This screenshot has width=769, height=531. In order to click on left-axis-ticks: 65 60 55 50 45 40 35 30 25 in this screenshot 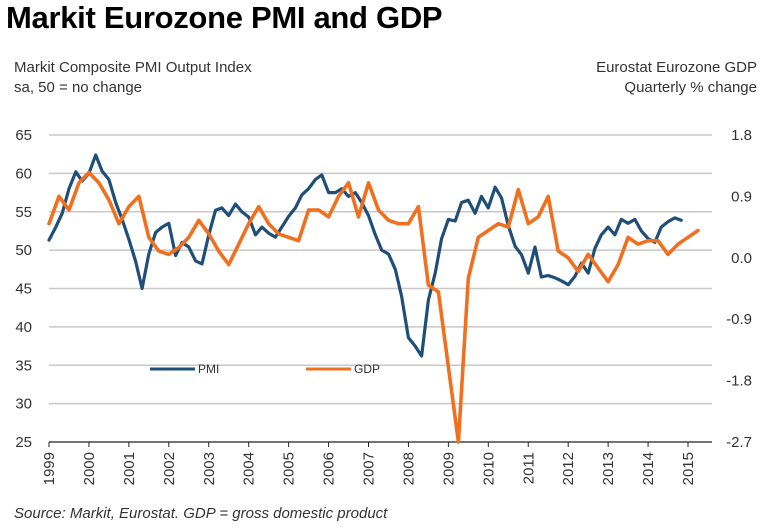, I will do `click(23, 289)`.